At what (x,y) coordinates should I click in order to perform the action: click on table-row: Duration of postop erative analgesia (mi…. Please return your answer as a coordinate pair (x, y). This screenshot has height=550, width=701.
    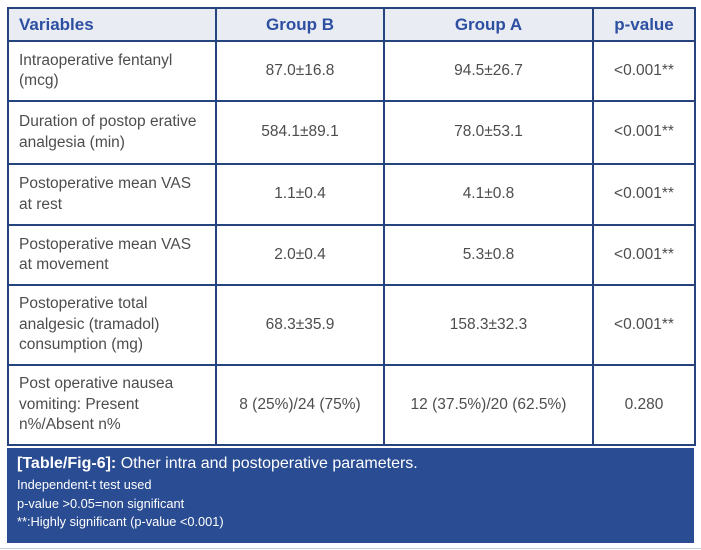
    Looking at the image, I should click on (351, 132).